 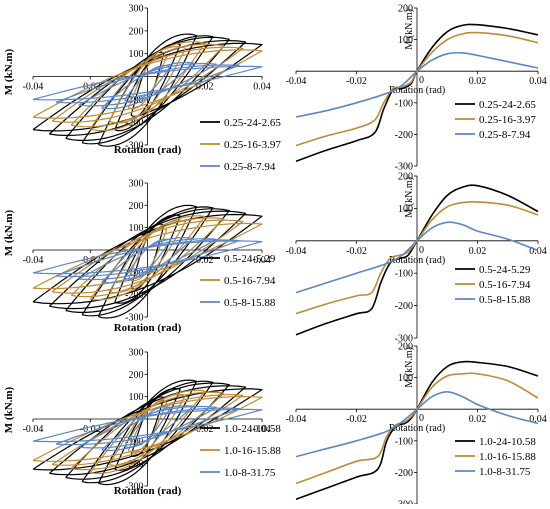 I want to click on series-line-1.0-24-10.58, so click(x=417, y=430).